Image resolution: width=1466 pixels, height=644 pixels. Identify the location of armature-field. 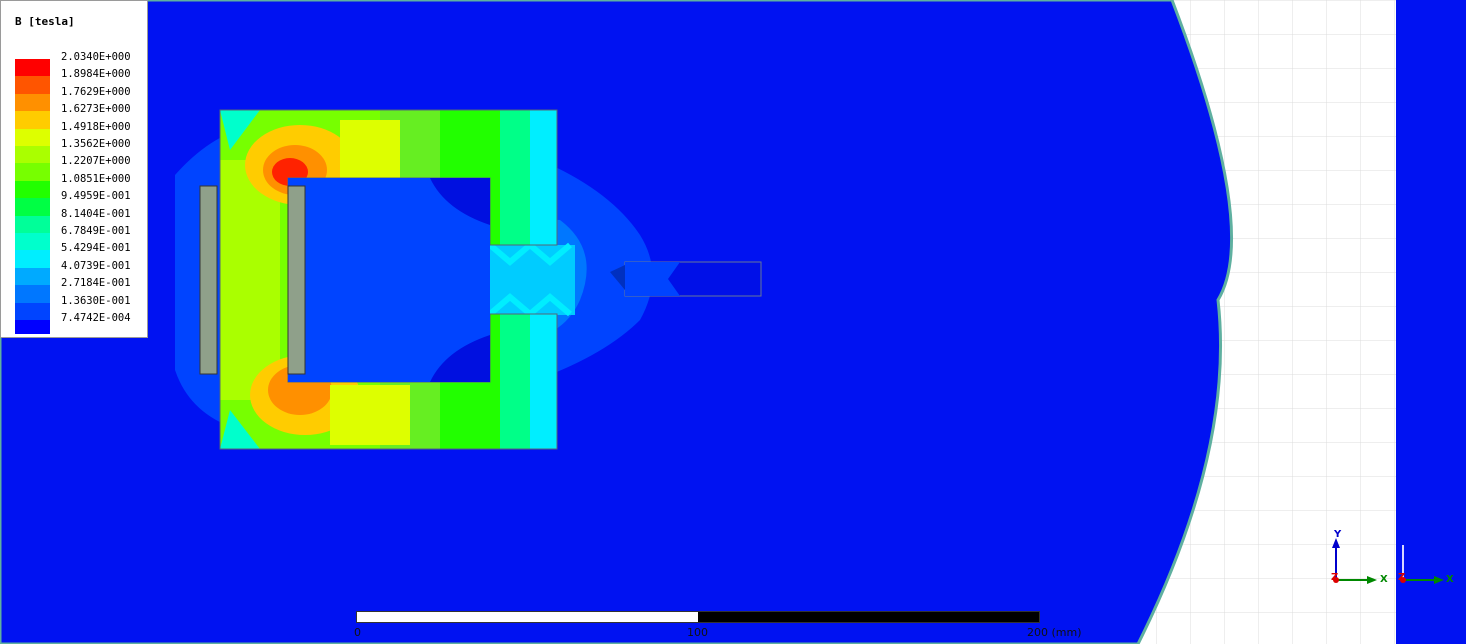
(652, 279).